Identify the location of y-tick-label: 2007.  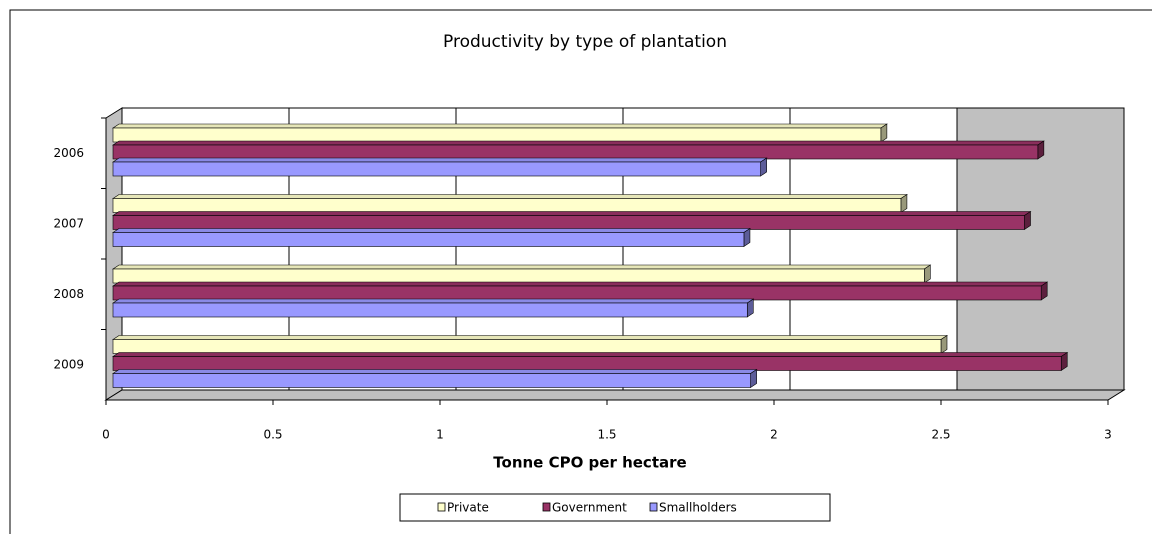
(68, 223).